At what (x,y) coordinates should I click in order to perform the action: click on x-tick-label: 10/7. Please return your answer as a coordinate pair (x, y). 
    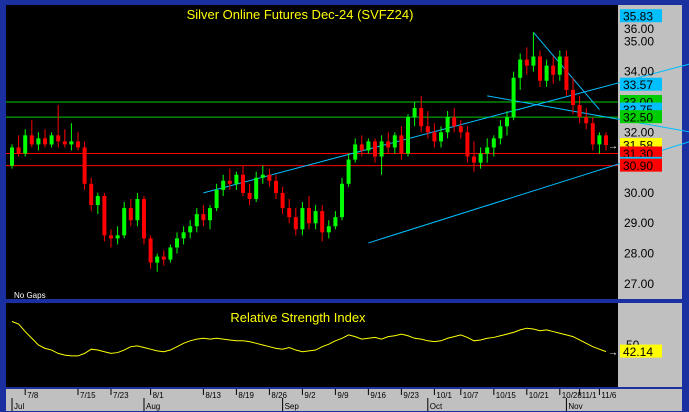
    Looking at the image, I should click on (471, 395).